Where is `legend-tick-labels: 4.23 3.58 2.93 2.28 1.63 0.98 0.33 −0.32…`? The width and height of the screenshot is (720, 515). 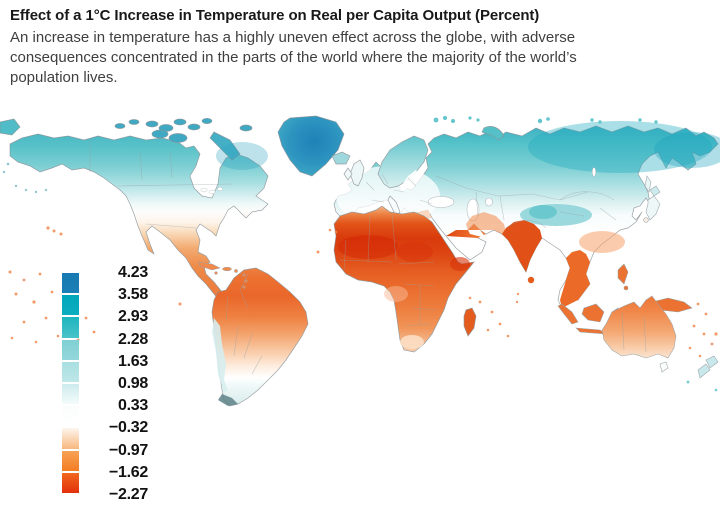 legend-tick-labels: 4.23 3.58 2.93 2.28 1.63 0.98 0.33 −0.32… is located at coordinates (117, 384).